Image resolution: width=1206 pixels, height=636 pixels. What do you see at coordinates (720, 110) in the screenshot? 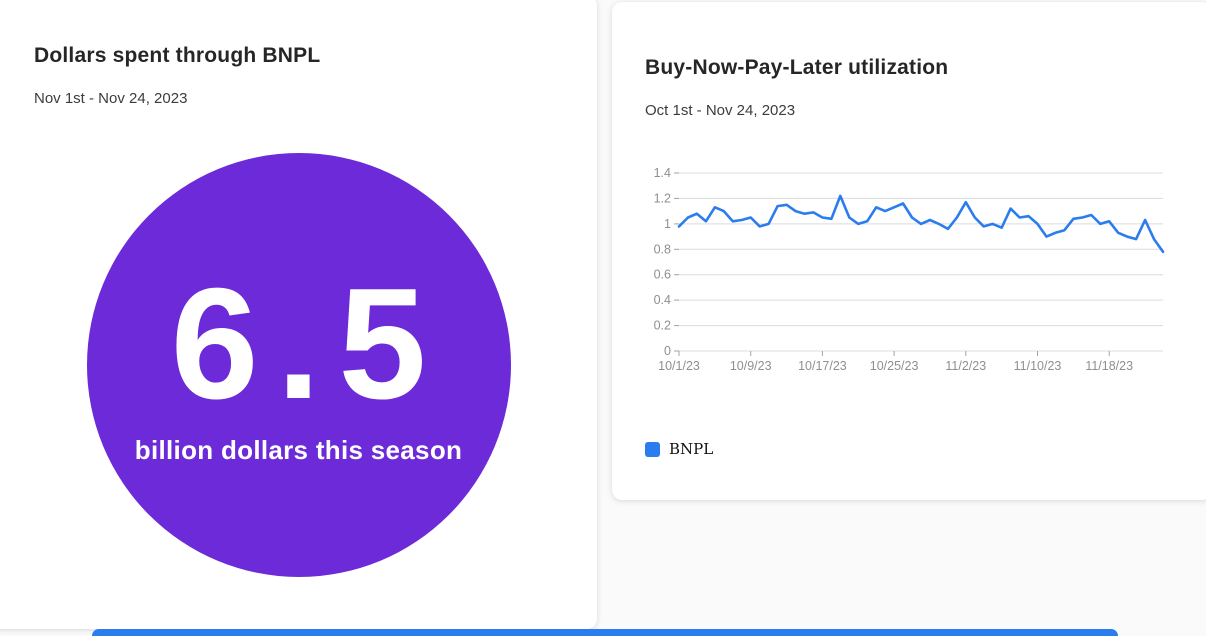
I see `date-range-right: Oct 1st - Nov 24, 2023` at bounding box center [720, 110].